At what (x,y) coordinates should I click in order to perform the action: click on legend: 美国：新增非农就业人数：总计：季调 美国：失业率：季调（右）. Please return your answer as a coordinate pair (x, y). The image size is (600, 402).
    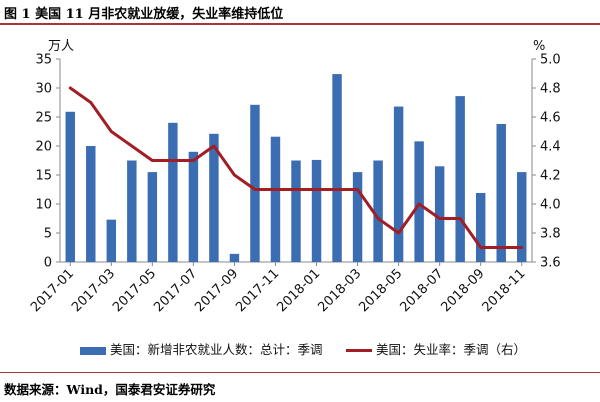
    Looking at the image, I should click on (300, 352).